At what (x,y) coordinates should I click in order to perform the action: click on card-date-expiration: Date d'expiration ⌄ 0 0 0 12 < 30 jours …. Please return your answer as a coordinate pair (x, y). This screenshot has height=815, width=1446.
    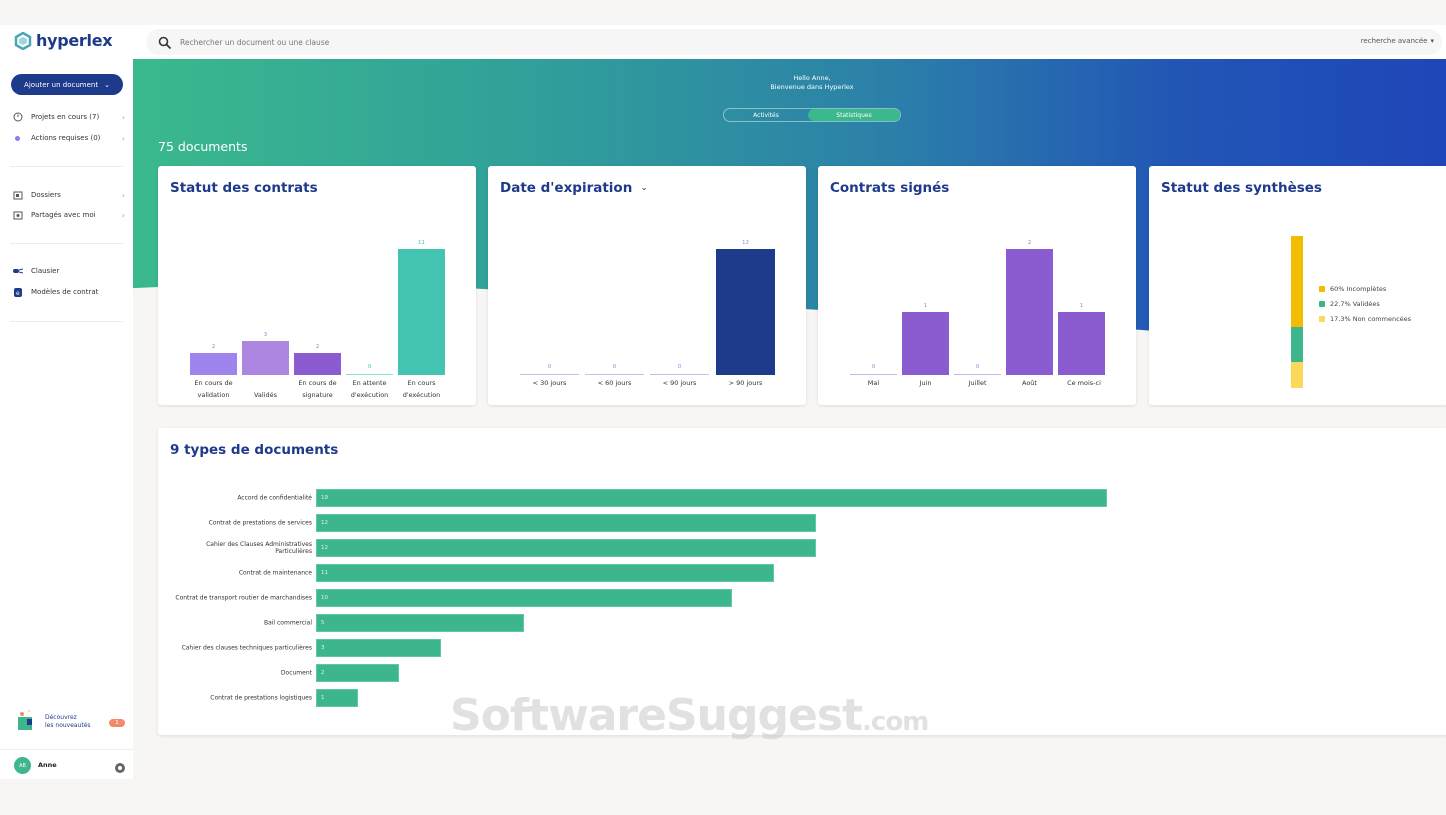
    Looking at the image, I should click on (647, 285).